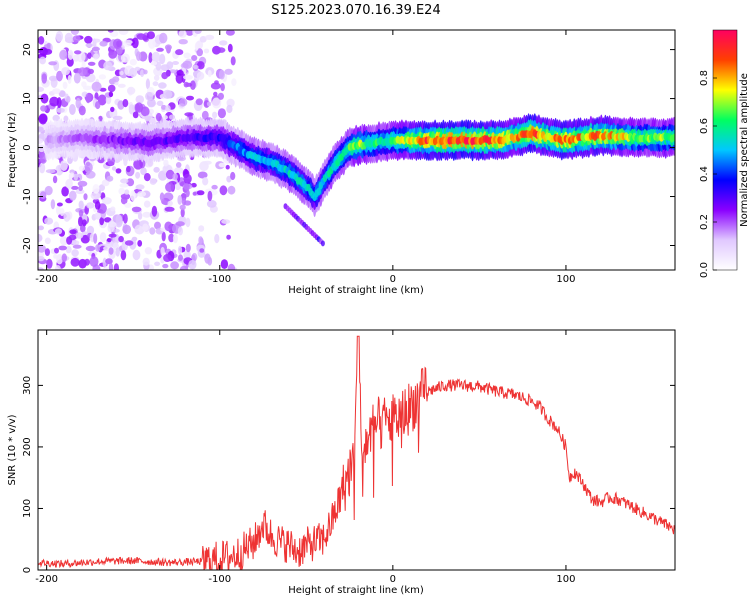 Image resolution: width=750 pixels, height=600 pixels. I want to click on y-tick-label: -10, so click(27, 196).